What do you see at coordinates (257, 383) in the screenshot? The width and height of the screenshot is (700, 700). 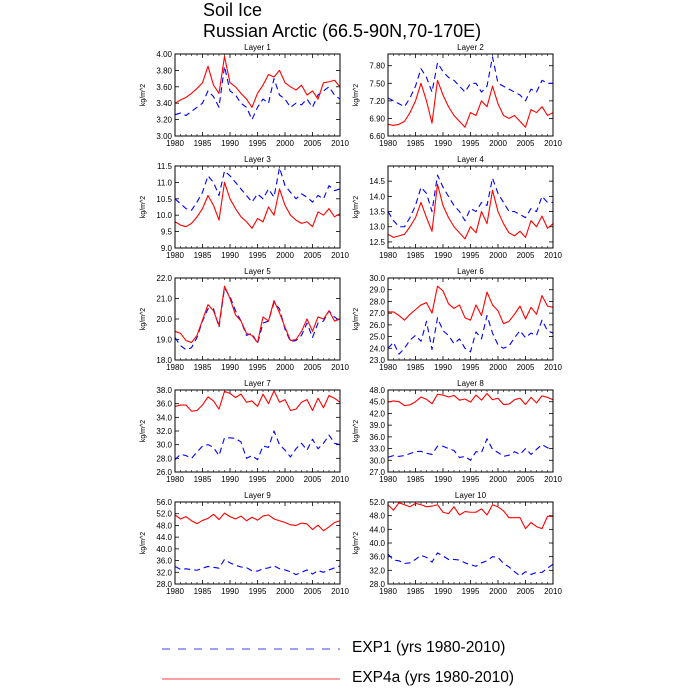 I see `panel-title: Layer 7` at bounding box center [257, 383].